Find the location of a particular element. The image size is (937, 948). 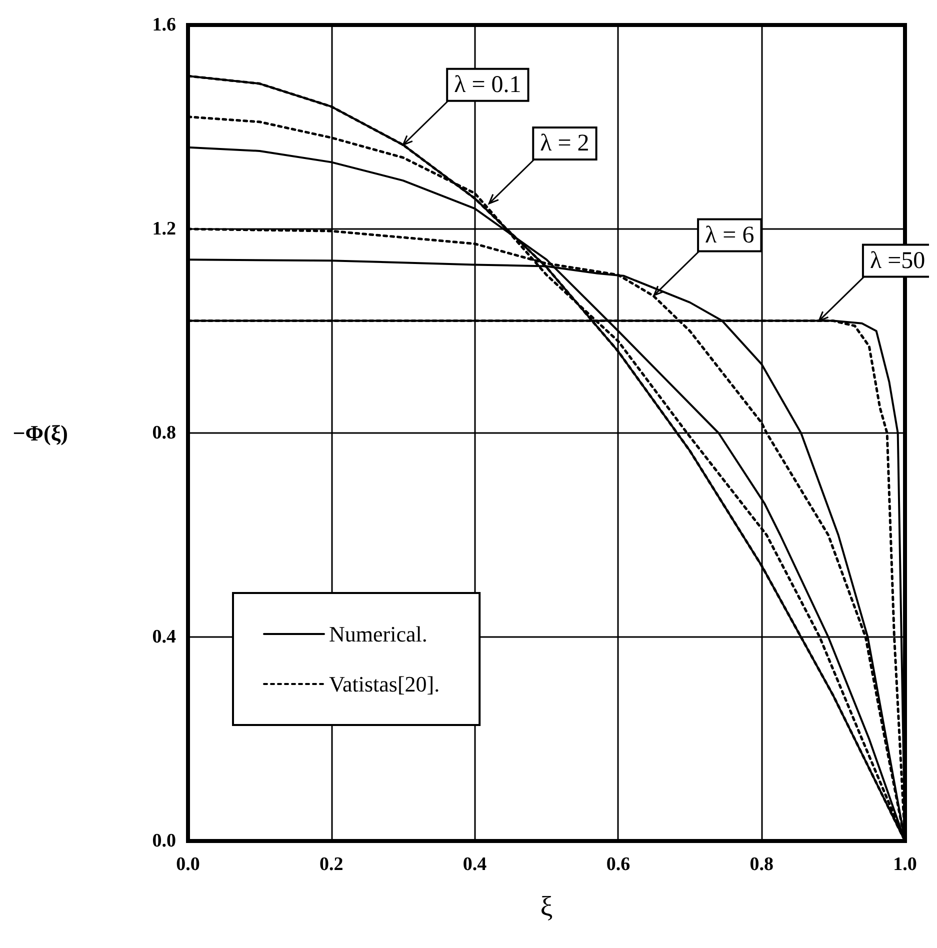

annotation: λ =50 is located at coordinates (898, 261).